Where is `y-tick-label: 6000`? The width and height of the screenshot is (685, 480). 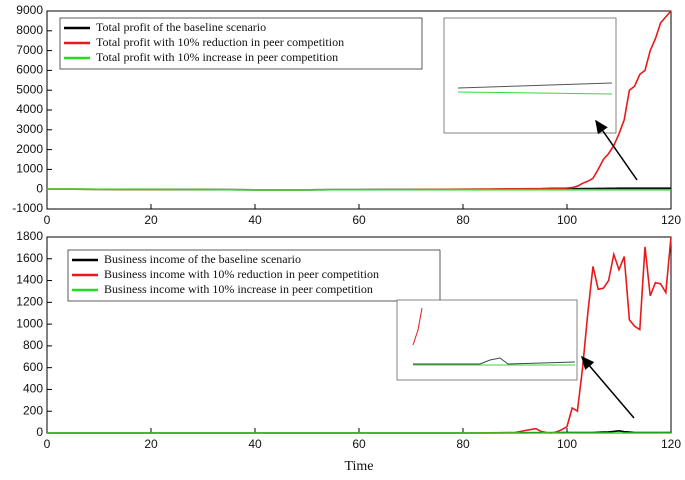
y-tick-label: 6000 is located at coordinates (29, 70).